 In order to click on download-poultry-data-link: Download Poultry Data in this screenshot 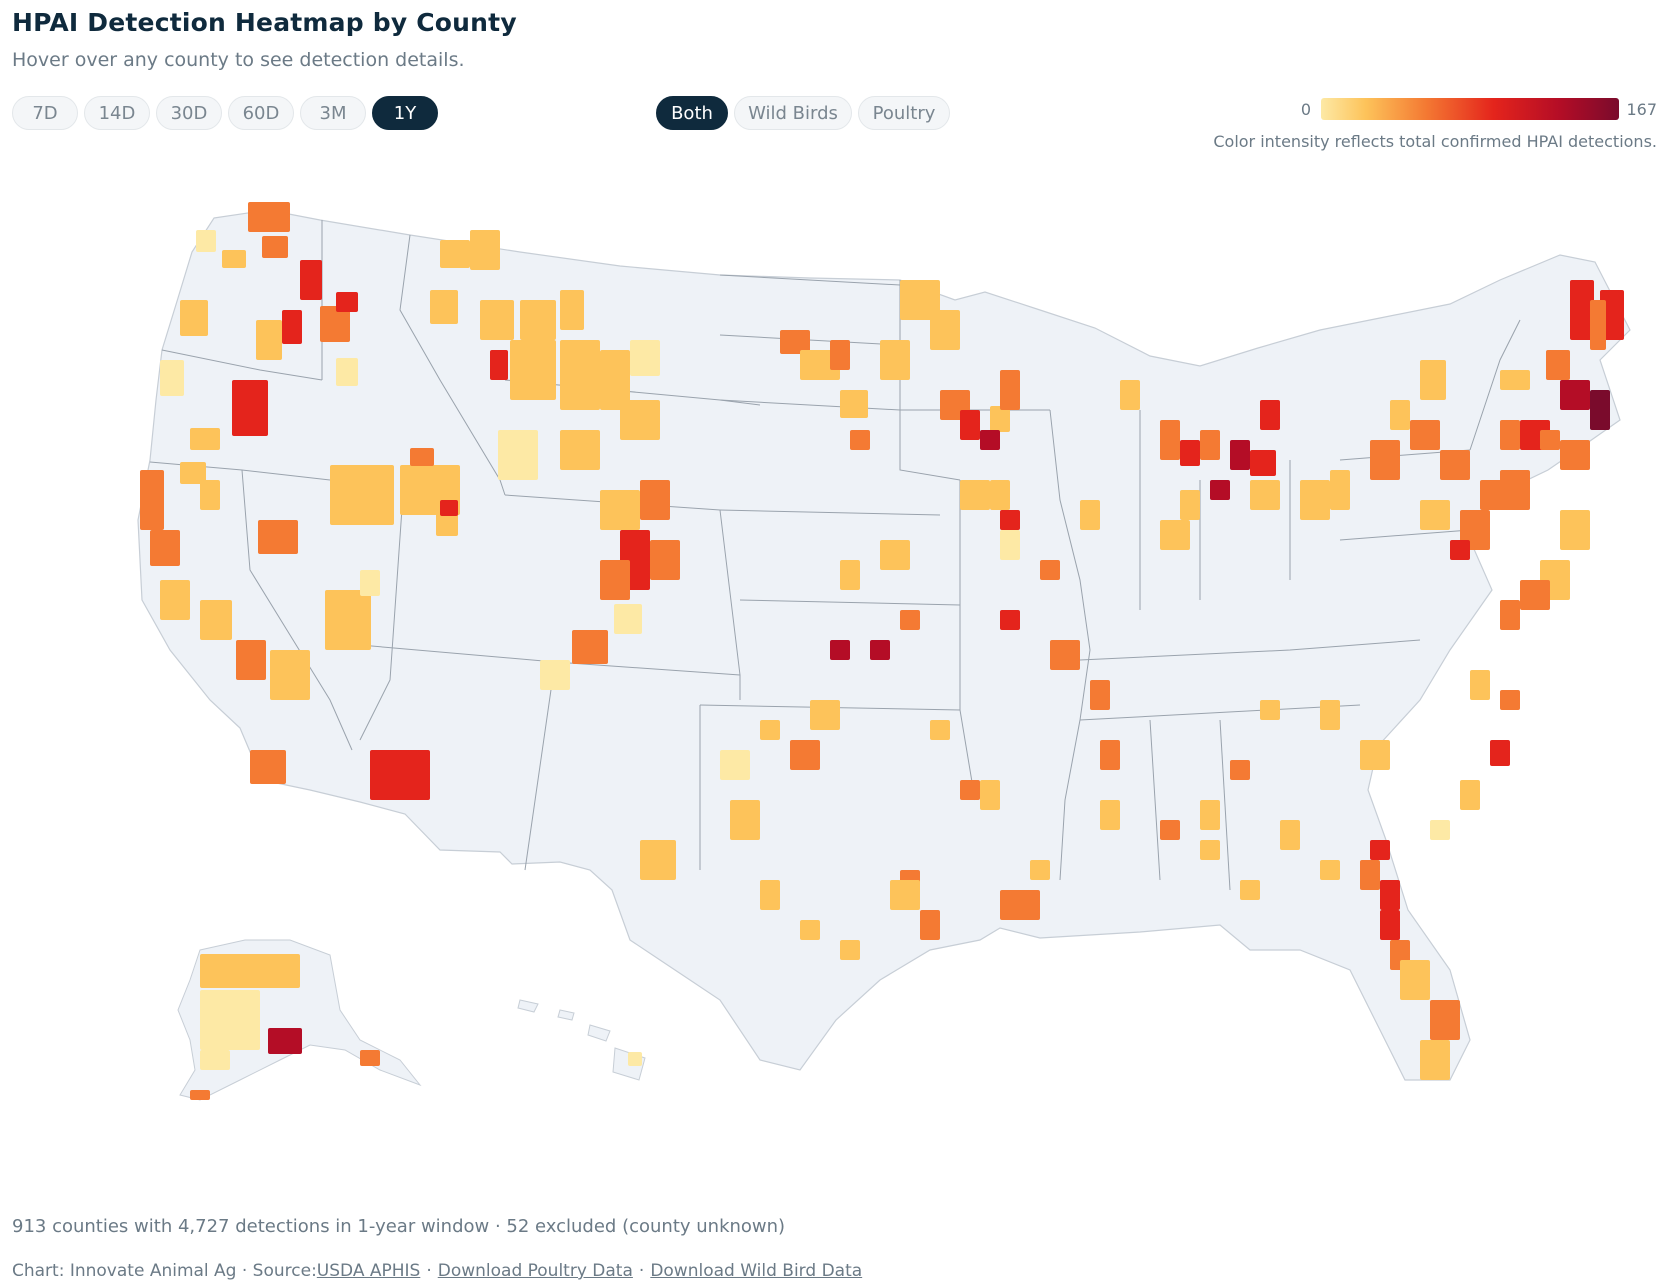, I will do `click(535, 1271)`.